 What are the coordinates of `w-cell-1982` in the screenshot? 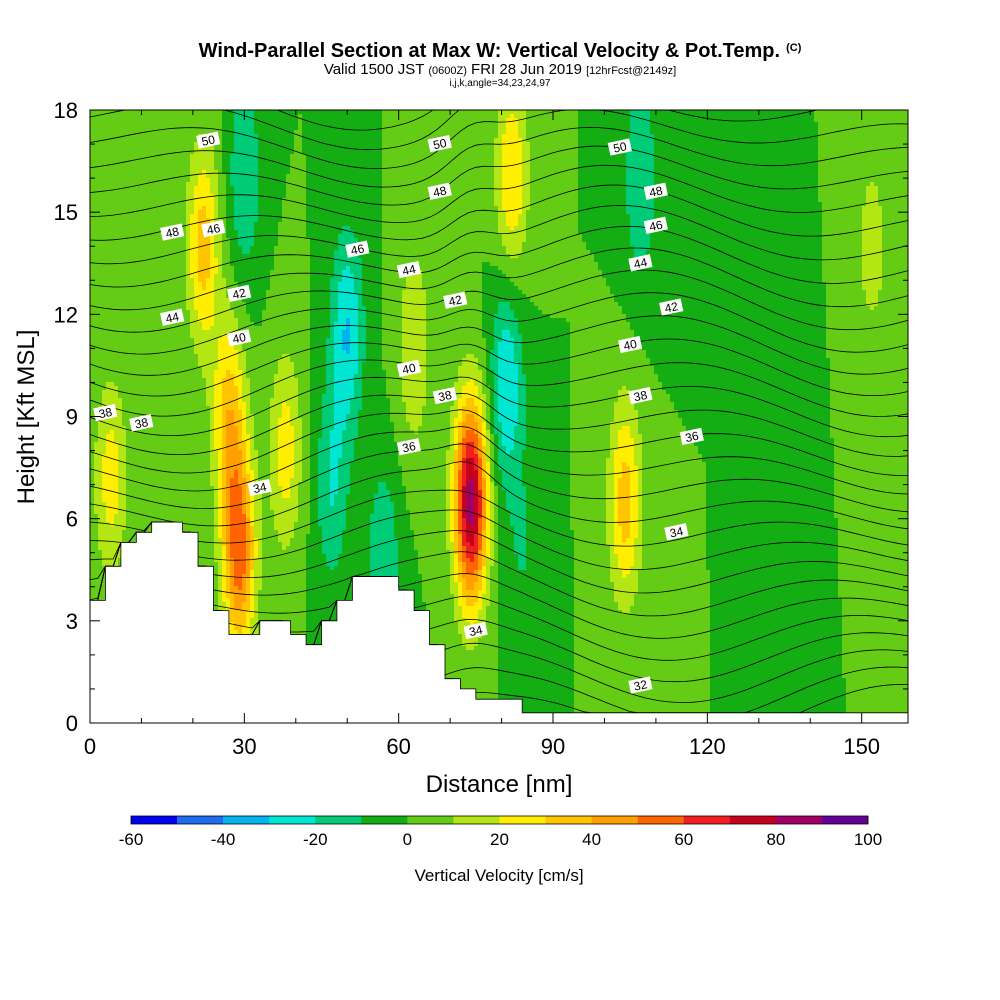 It's located at (640, 148).